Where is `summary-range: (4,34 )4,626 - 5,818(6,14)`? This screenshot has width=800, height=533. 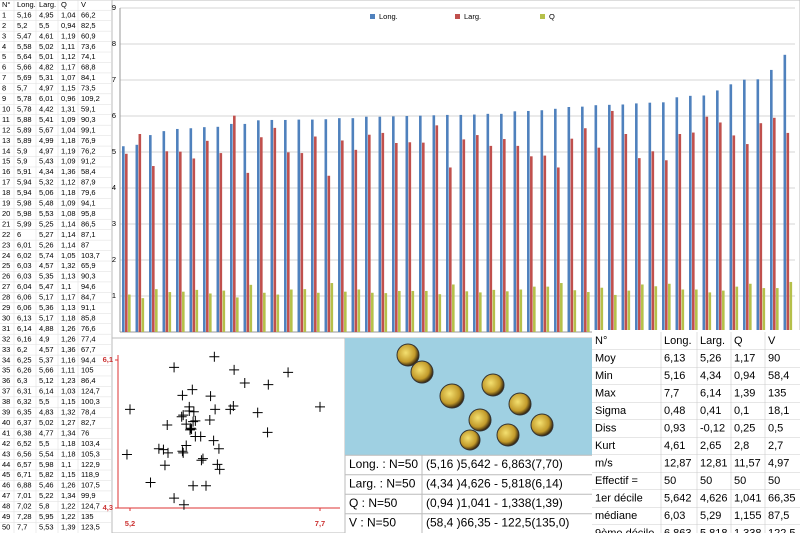 summary-range: (4,34 )4,626 - 5,818(6,14) is located at coordinates (494, 484).